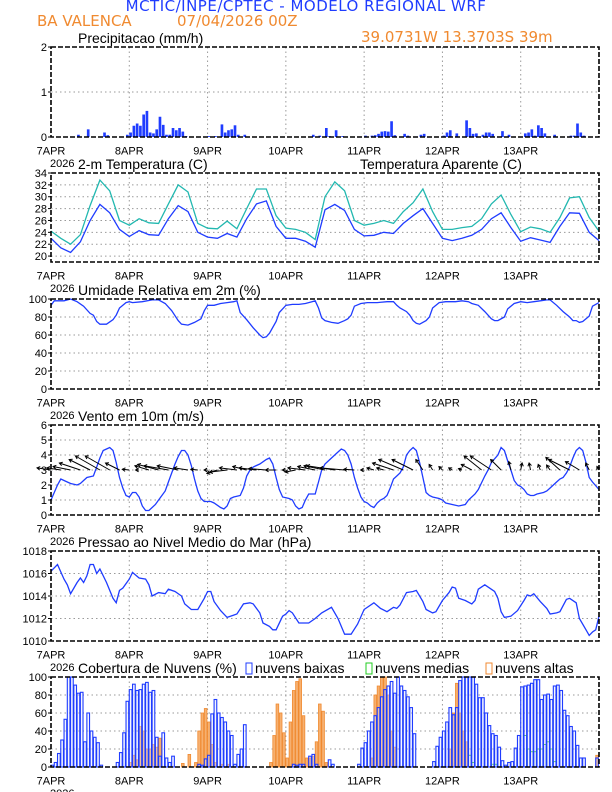 This screenshot has height=792, width=612. What do you see at coordinates (41, 221) in the screenshot?
I see `y-tick-label: 26` at bounding box center [41, 221].